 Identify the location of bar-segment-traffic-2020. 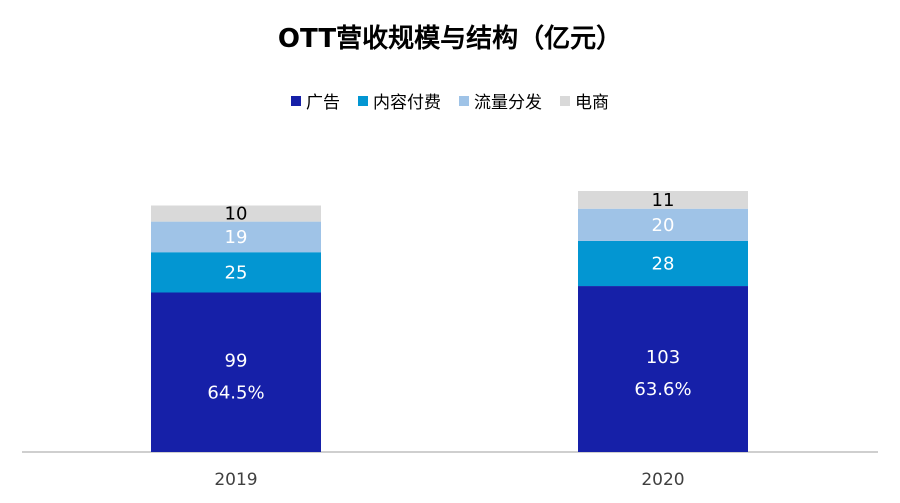
(663, 224).